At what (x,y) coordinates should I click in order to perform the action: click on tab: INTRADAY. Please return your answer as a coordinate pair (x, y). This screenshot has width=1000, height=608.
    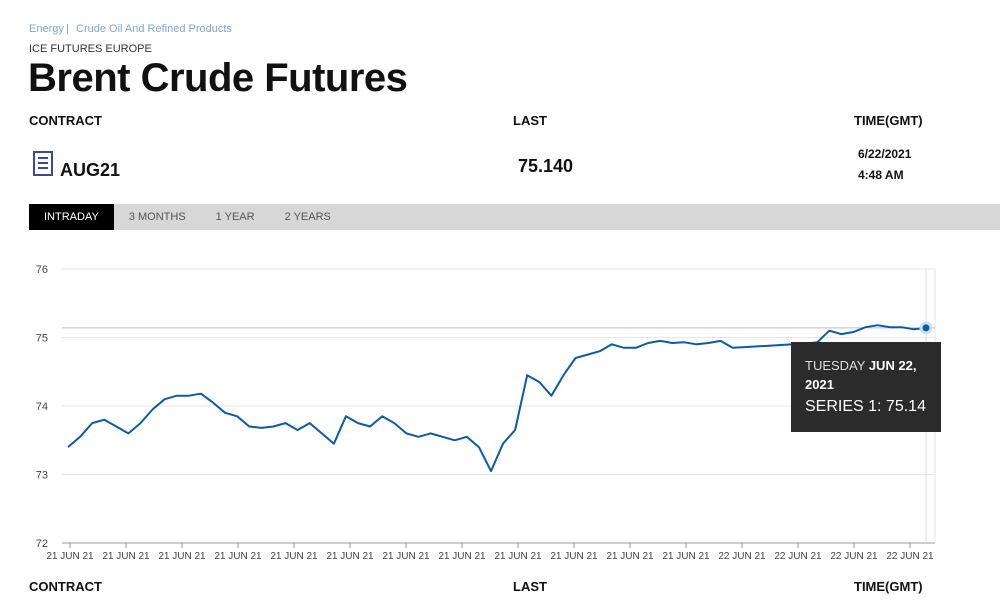
    Looking at the image, I should click on (71, 217).